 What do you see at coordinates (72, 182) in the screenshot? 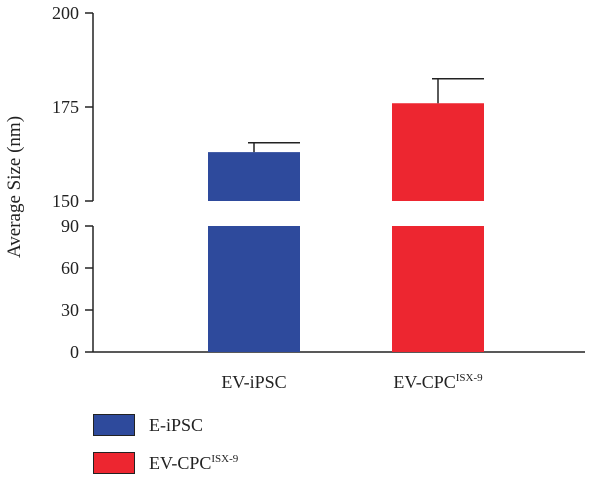
I see `y-ticks: 150 175 200 0 30 60 90` at bounding box center [72, 182].